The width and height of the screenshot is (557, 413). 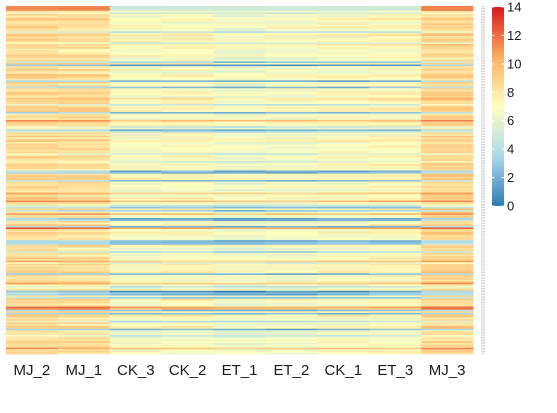 What do you see at coordinates (136, 370) in the screenshot?
I see `column-label: CK_3` at bounding box center [136, 370].